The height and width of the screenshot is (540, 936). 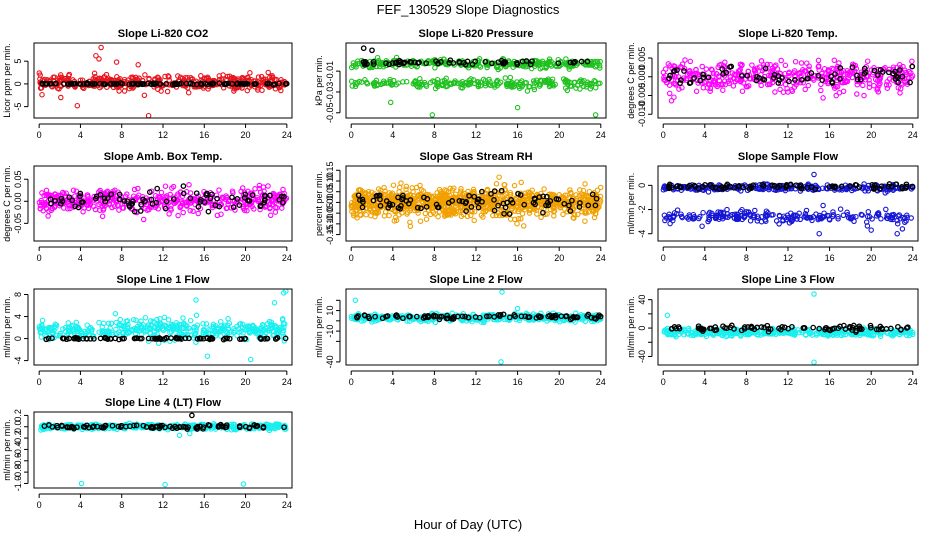 What do you see at coordinates (18, 179) in the screenshot?
I see `y-tick-label: 0.05` at bounding box center [18, 179].